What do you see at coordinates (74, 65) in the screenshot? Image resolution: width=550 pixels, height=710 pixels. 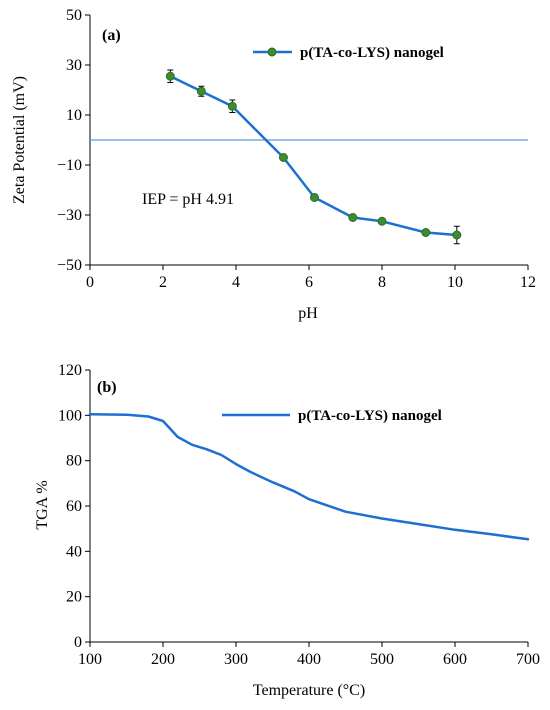 I see `chart-a-y-tick-label: 30` at bounding box center [74, 65].